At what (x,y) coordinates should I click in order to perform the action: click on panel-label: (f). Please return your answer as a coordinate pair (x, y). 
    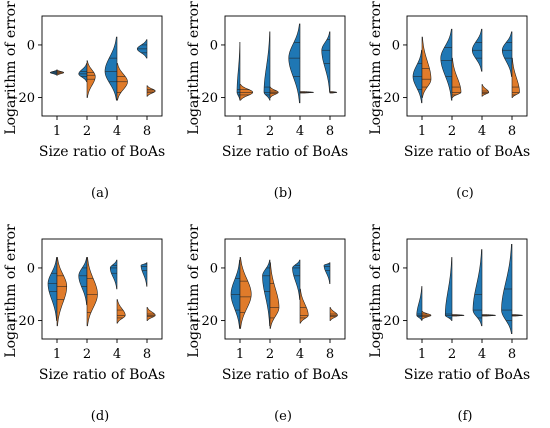
    Looking at the image, I should click on (465, 416).